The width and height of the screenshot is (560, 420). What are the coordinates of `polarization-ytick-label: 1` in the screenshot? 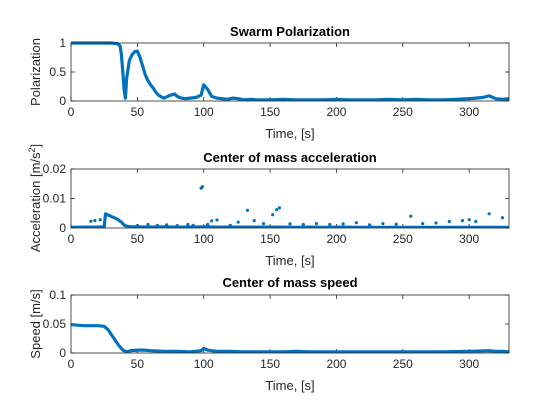 It's located at (62, 43).